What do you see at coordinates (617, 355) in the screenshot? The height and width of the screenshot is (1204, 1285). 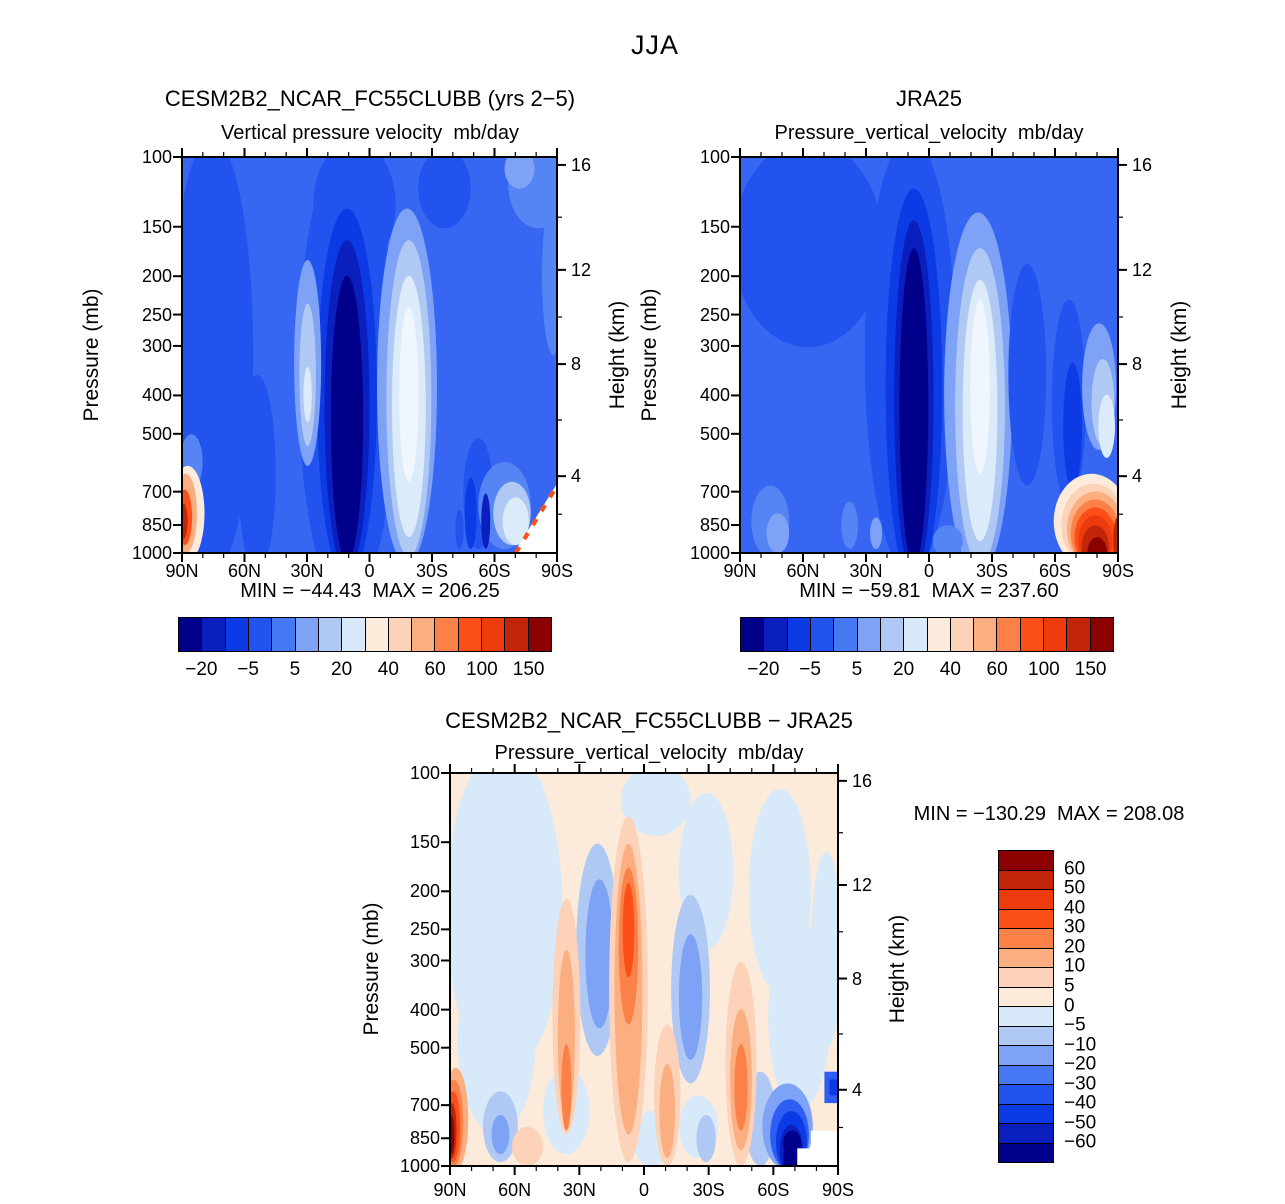 I see `height-axis-title-model: Height (km)` at bounding box center [617, 355].